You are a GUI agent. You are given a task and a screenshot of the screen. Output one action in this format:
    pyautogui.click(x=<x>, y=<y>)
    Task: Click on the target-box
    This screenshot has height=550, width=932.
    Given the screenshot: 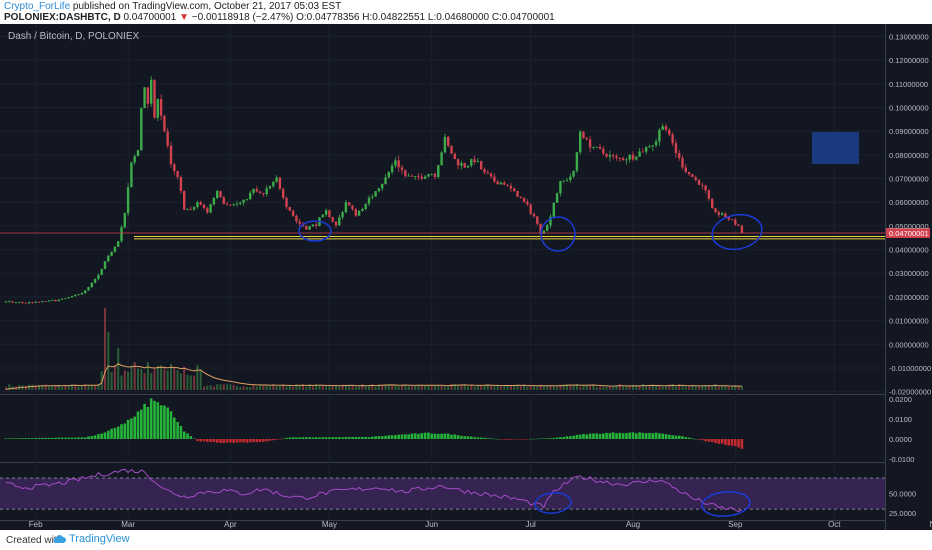 What is the action you would take?
    pyautogui.click(x=835, y=148)
    